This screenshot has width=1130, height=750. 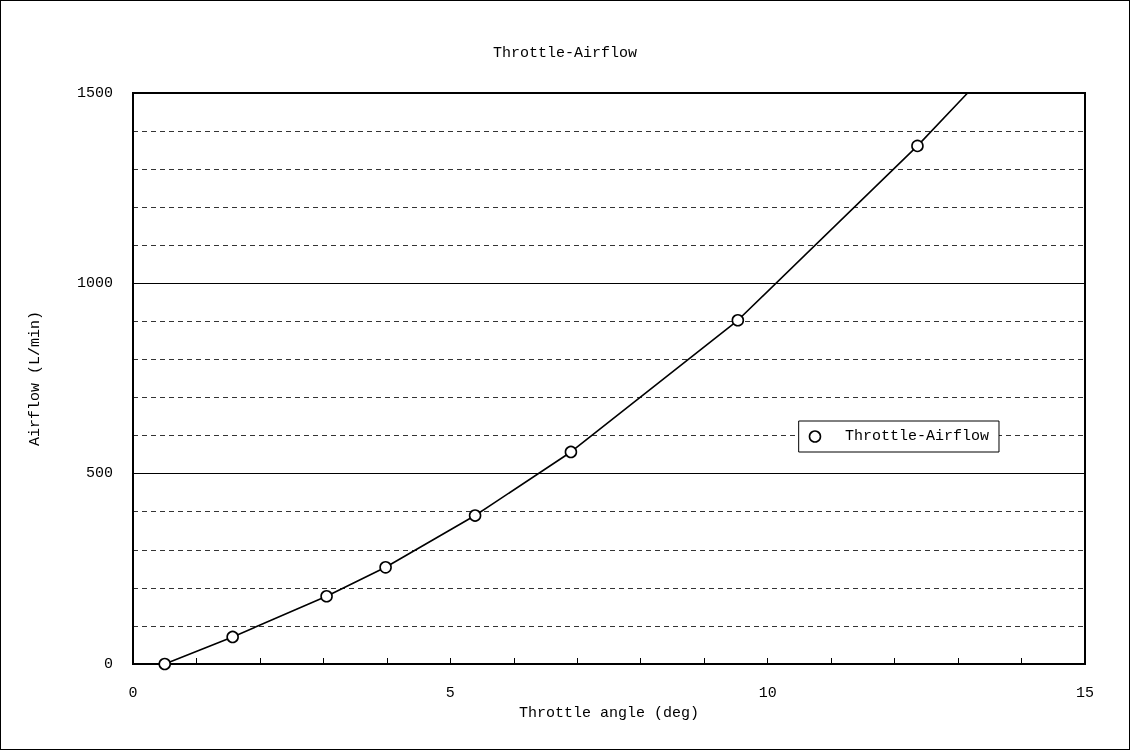 What do you see at coordinates (609, 713) in the screenshot?
I see `x-axis-title: Throttle angle (deg)` at bounding box center [609, 713].